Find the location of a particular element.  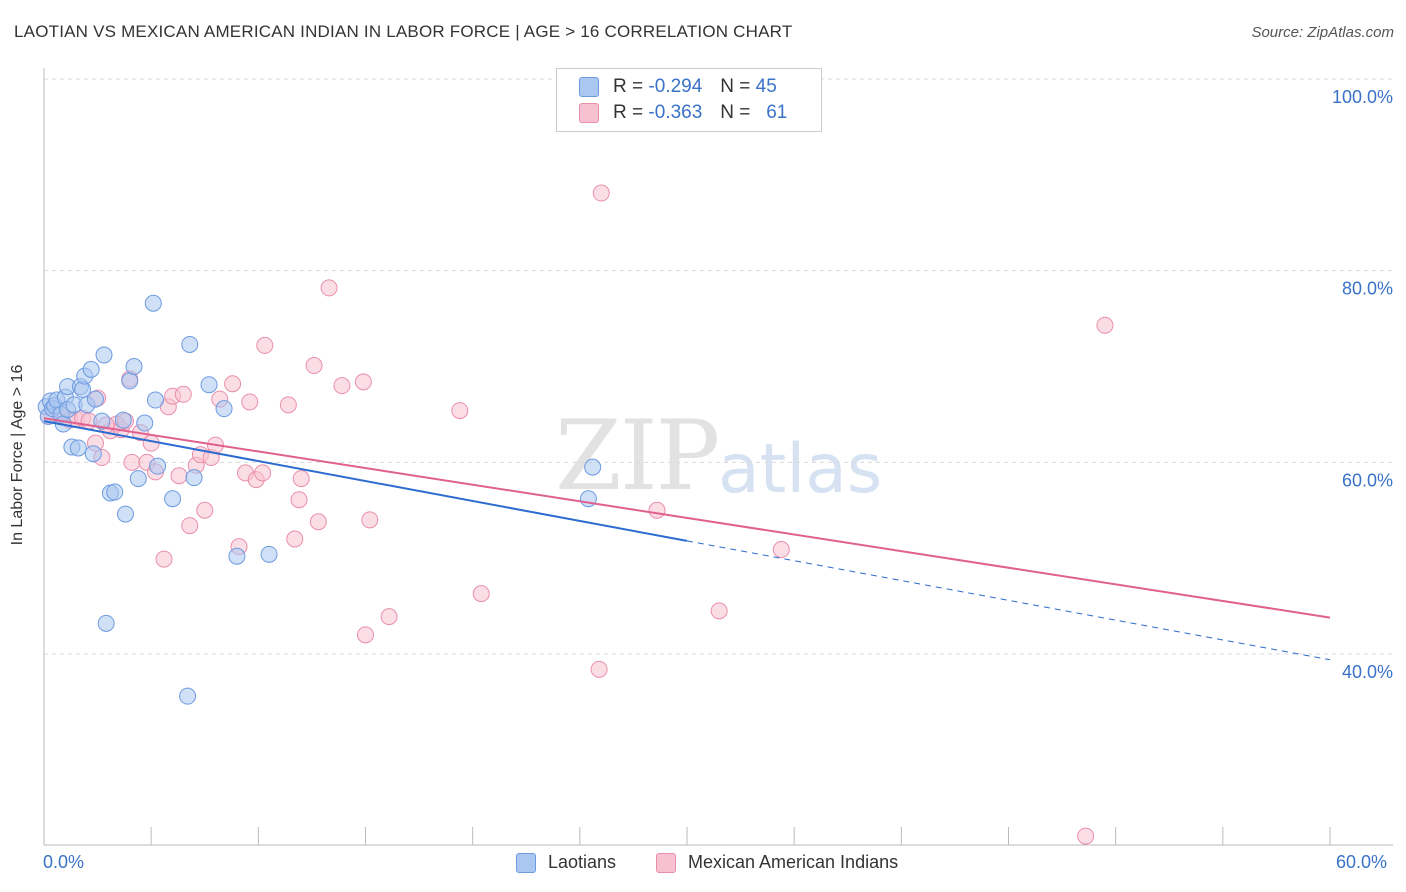

bottom-legend-mexican-american-indians: Mexican American Indians is located at coordinates (777, 862).